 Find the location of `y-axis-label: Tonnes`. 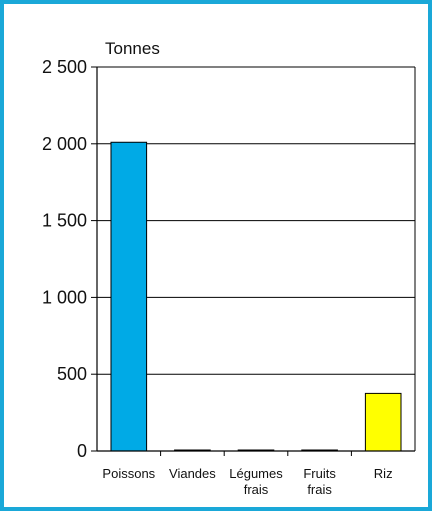

y-axis-label: Tonnes is located at coordinates (132, 48).